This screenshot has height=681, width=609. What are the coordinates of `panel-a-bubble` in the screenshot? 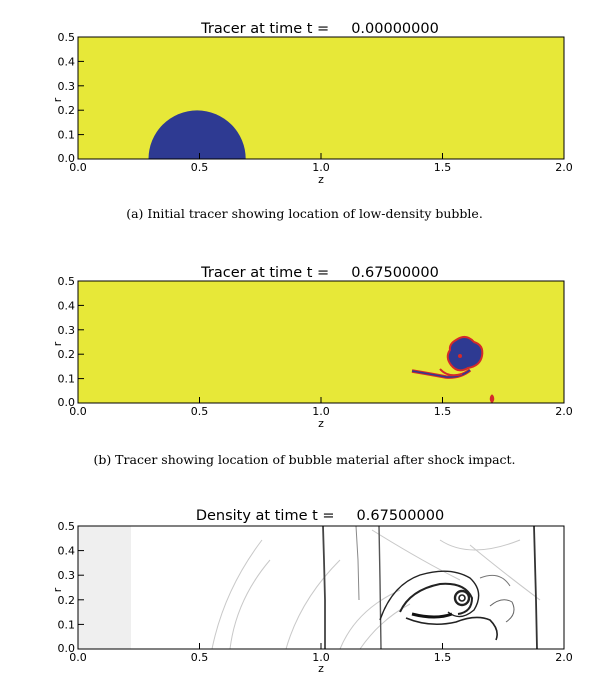 It's located at (197, 134).